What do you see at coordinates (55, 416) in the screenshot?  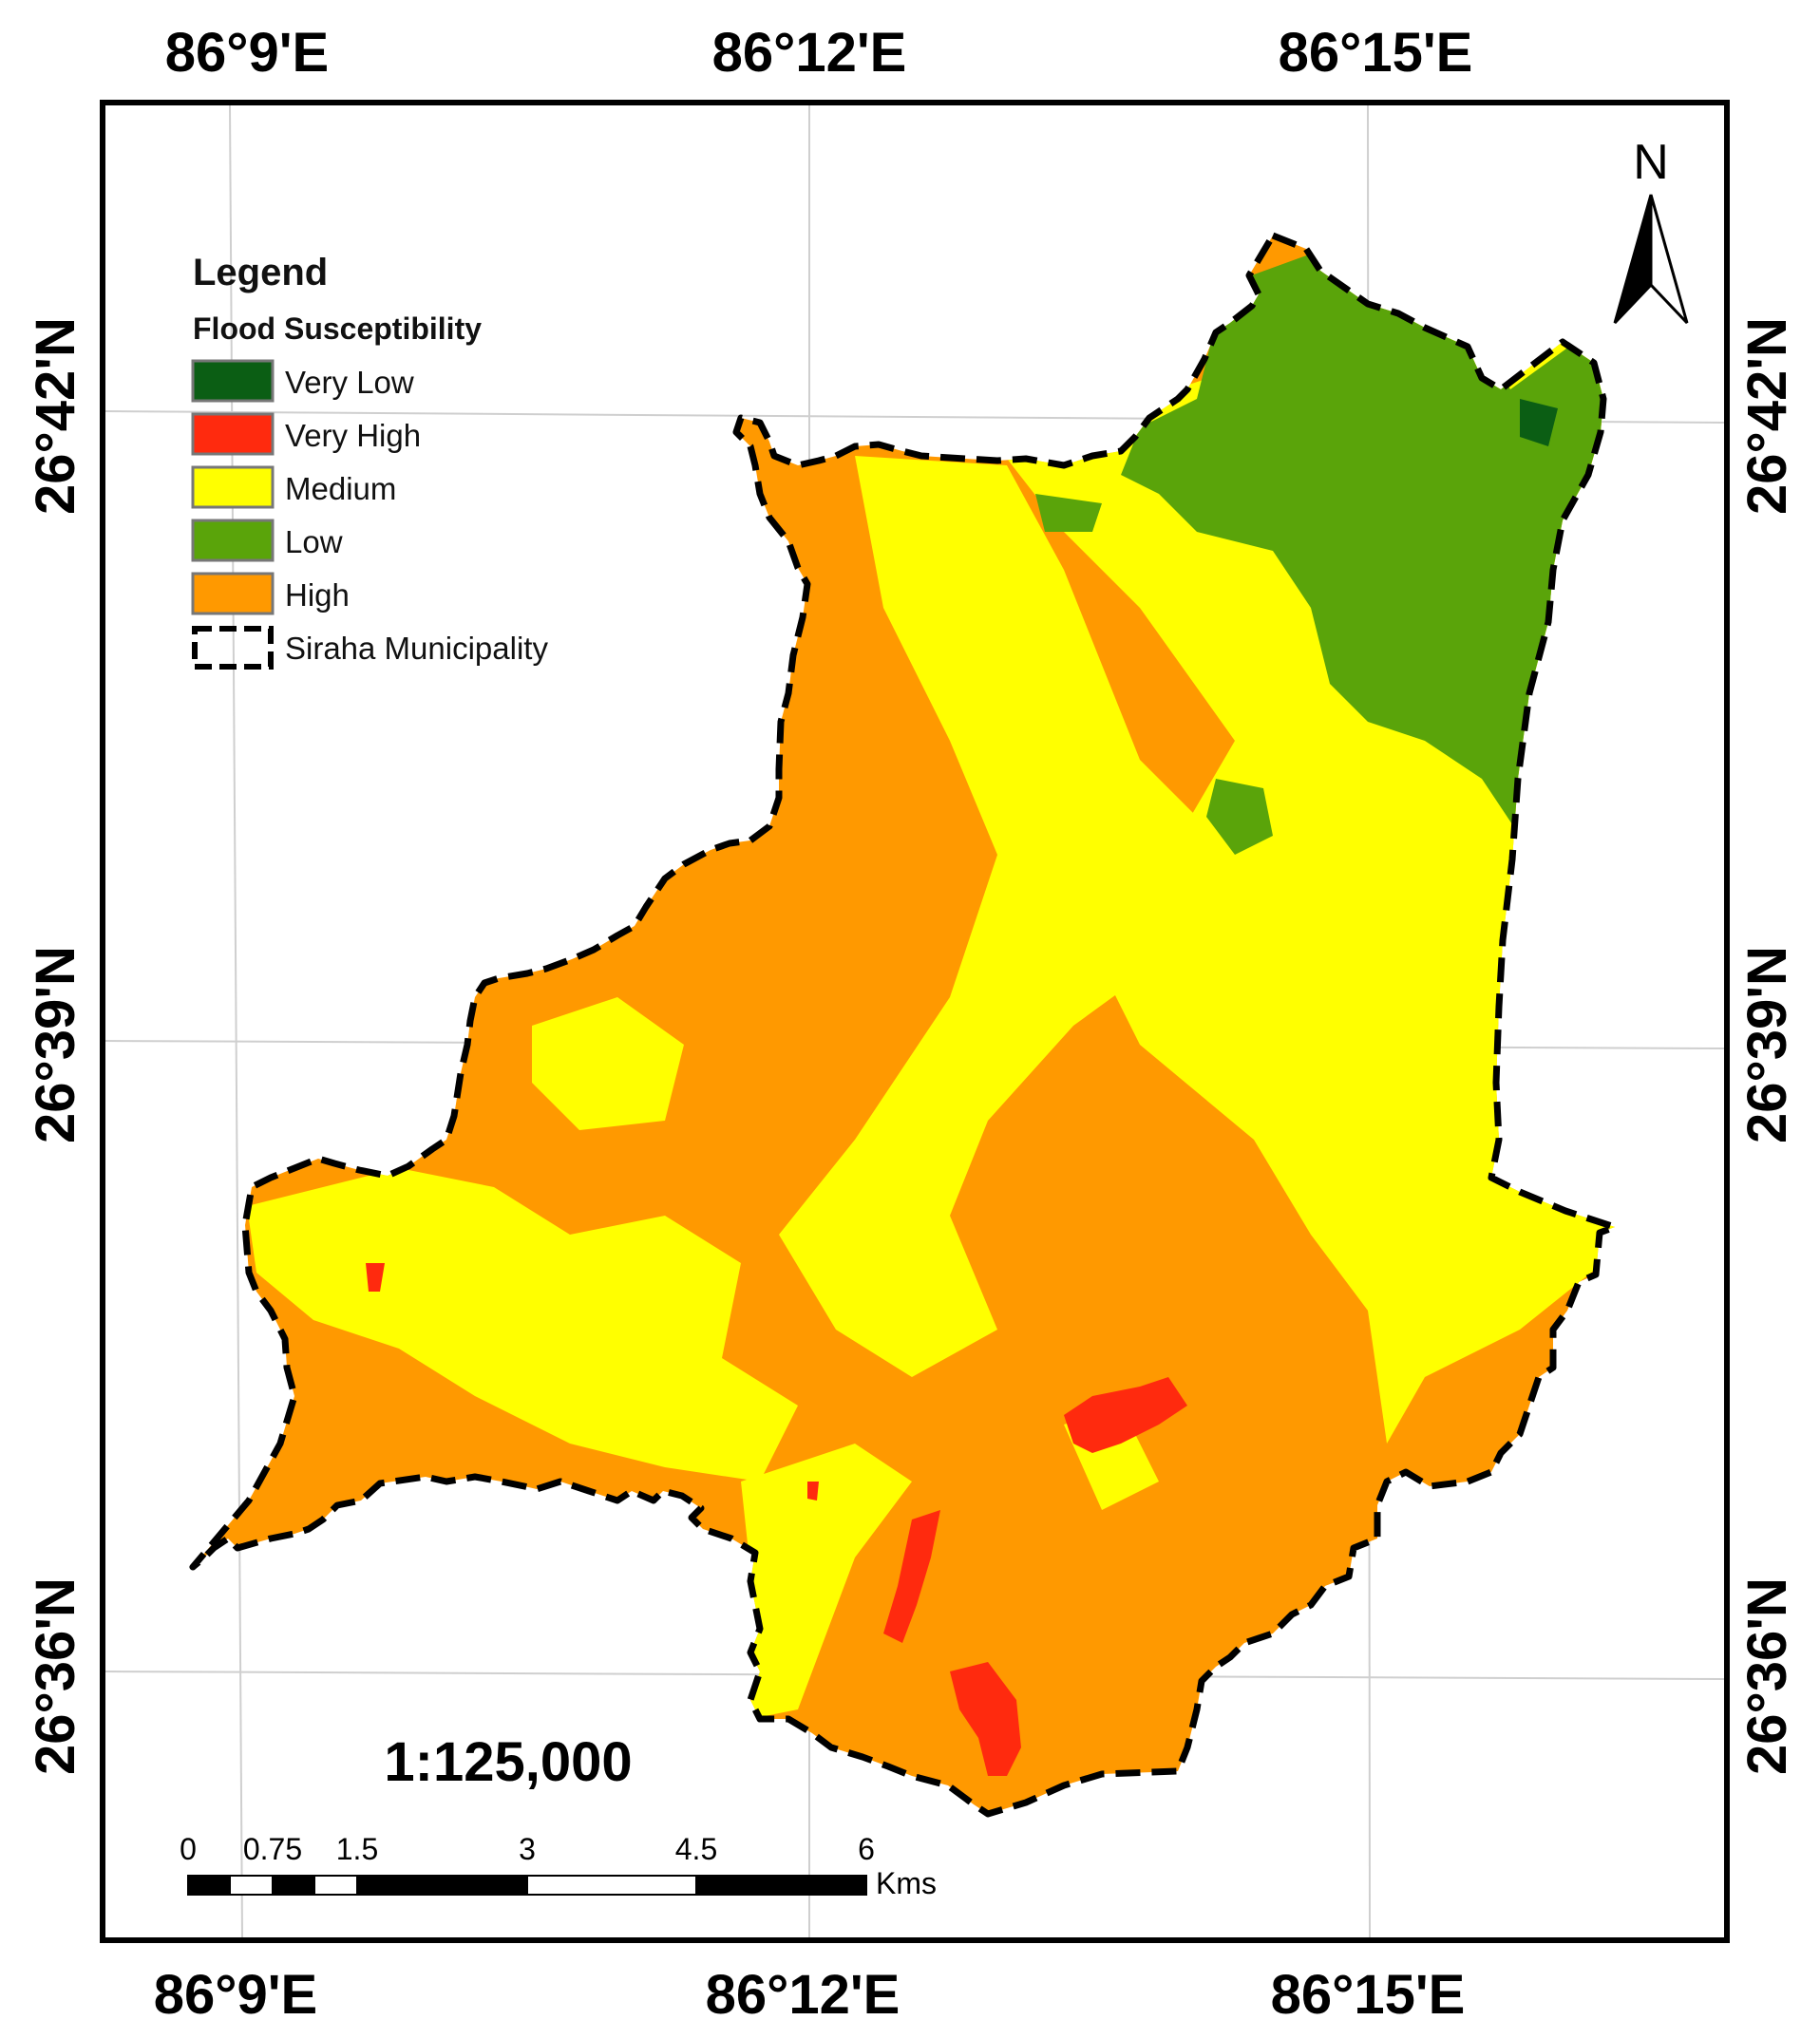 I see `left-latitude-label: 26°42'N` at bounding box center [55, 416].